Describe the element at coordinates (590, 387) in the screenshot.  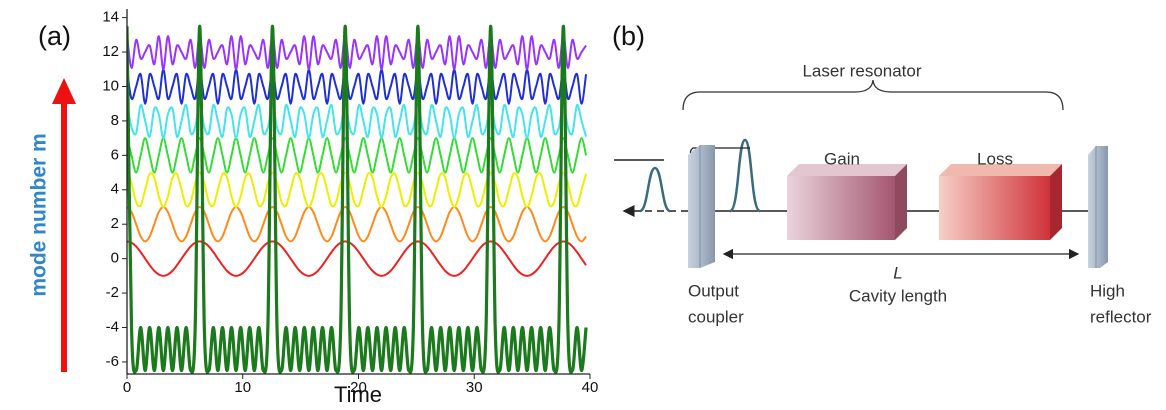
I see `x-tick-label: 40` at that location.